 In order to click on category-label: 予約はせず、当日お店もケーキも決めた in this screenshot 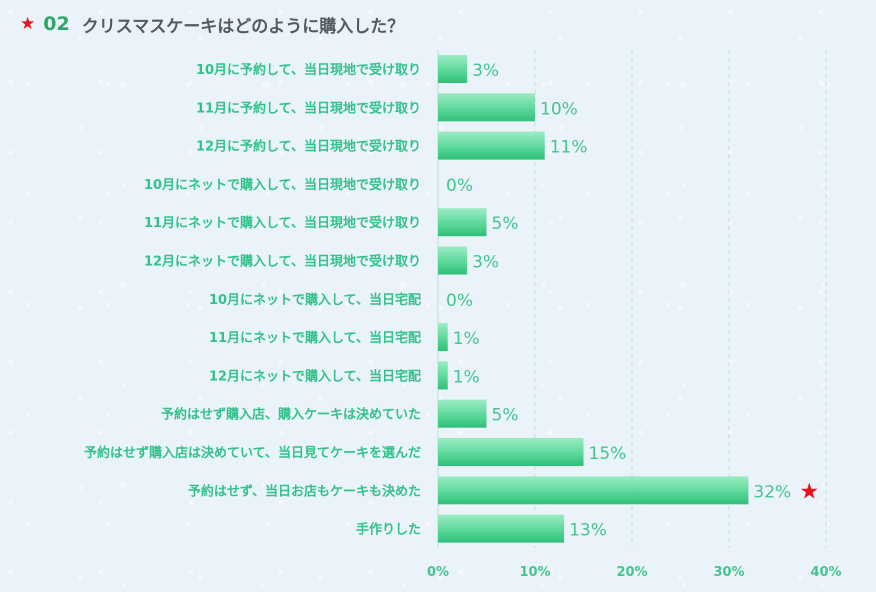, I will do `click(304, 491)`.